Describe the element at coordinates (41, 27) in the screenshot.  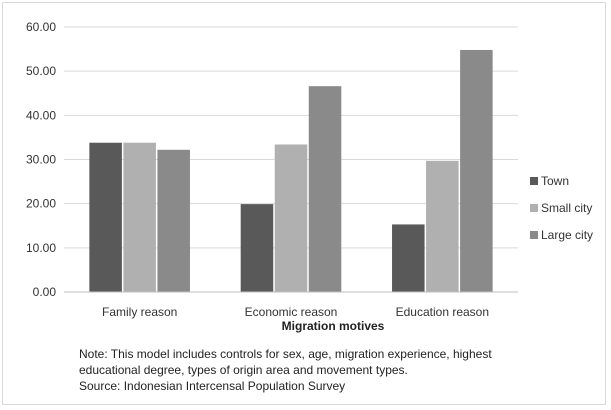
I see `y-tick-label: 60.00` at that location.